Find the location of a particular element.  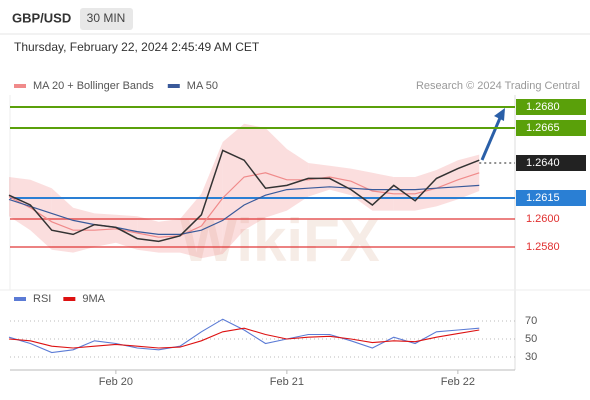

x-tick-label: Feb 20 is located at coordinates (116, 382).